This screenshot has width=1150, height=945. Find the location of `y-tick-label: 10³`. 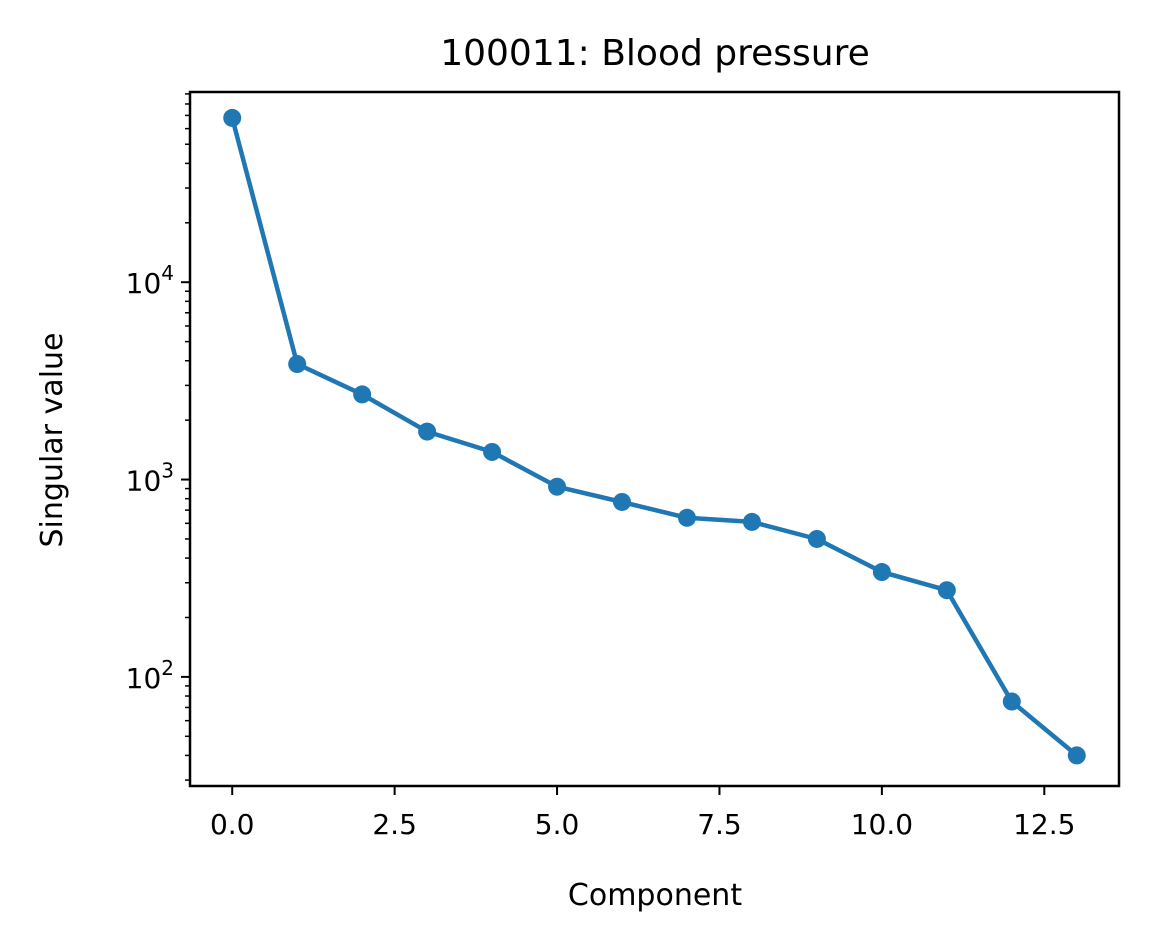

y-tick-label: 10³ is located at coordinates (150, 478).